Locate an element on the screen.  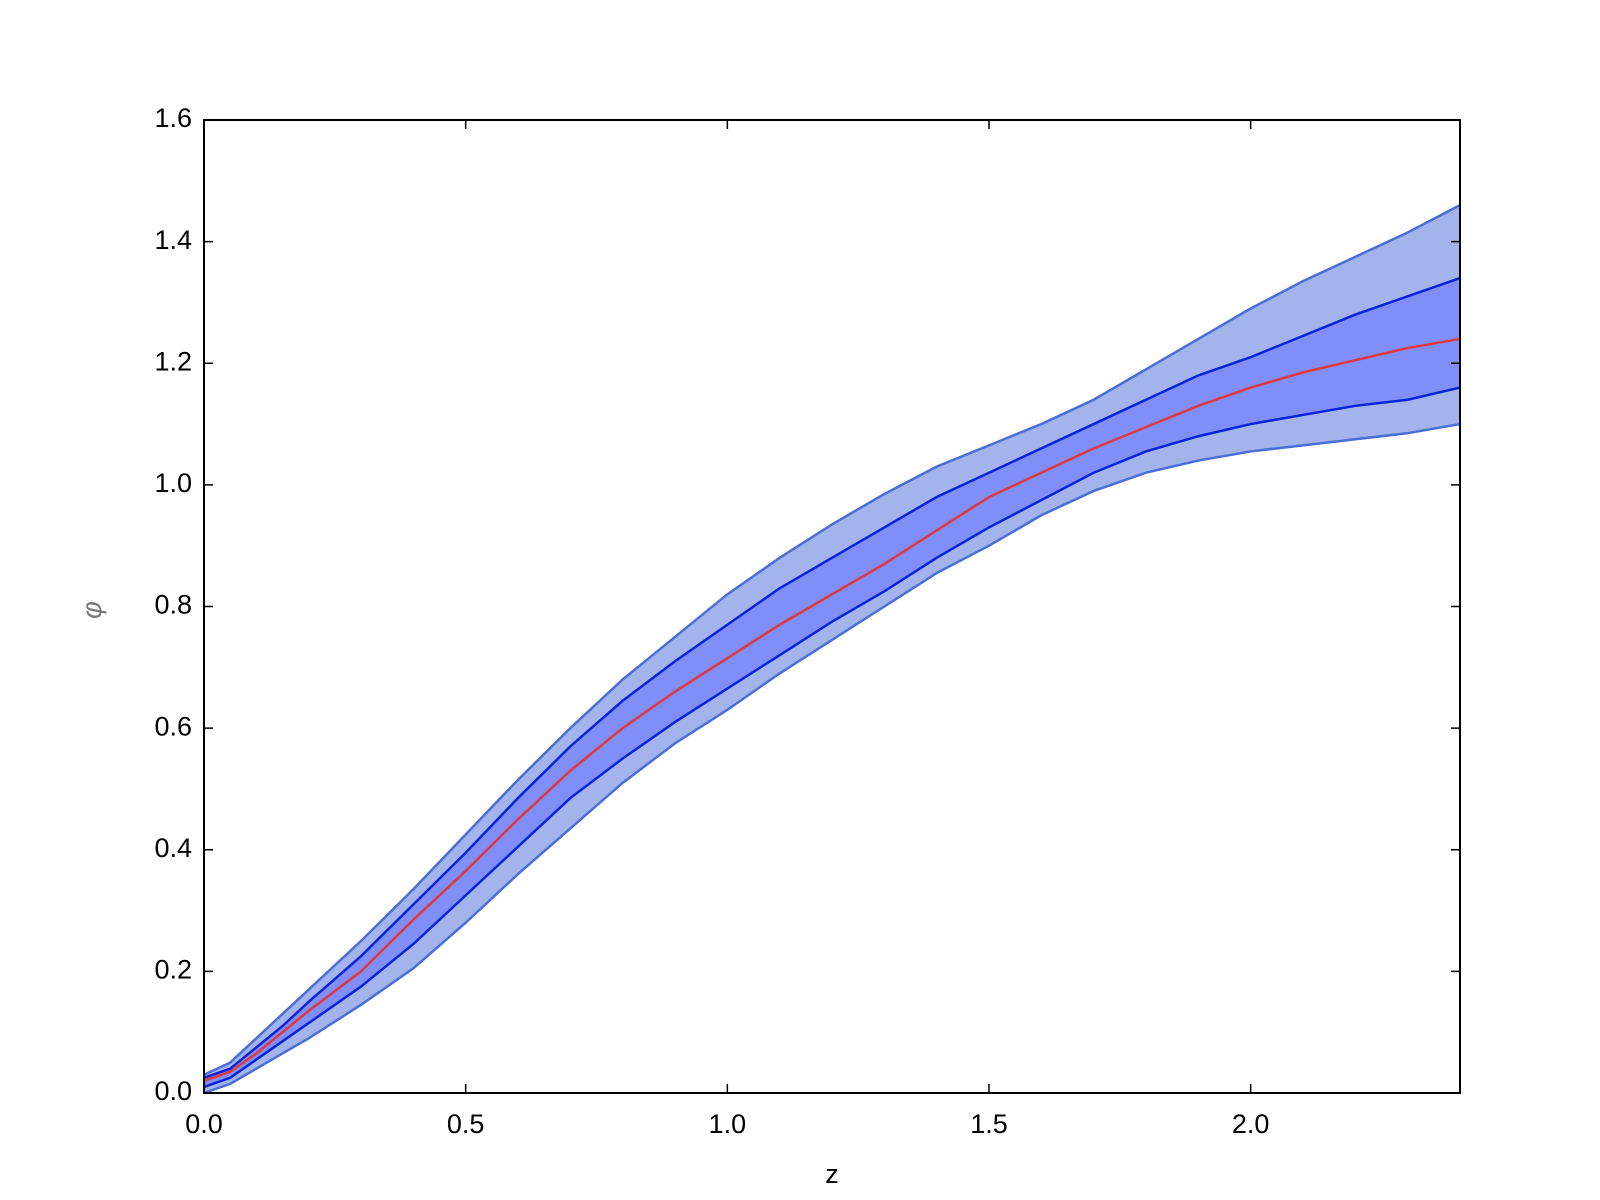
y-tick-label: 1.6 is located at coordinates (173, 118).